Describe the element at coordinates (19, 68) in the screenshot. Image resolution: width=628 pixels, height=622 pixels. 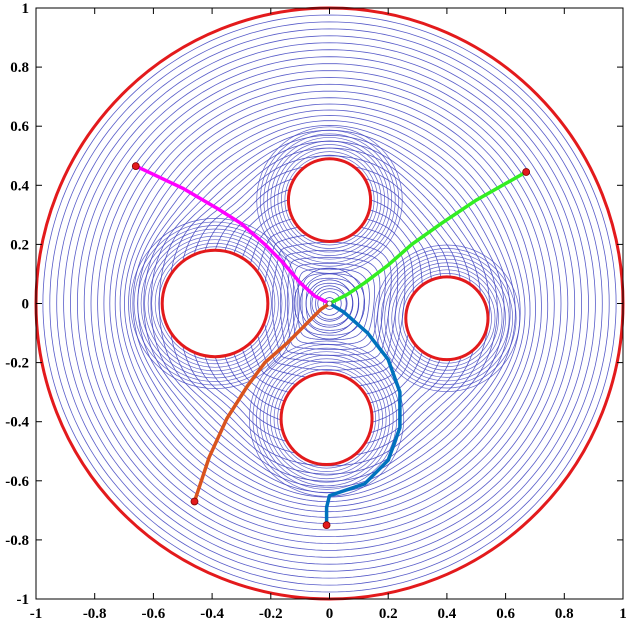
I see `y-tick-label: 0.8` at that location.